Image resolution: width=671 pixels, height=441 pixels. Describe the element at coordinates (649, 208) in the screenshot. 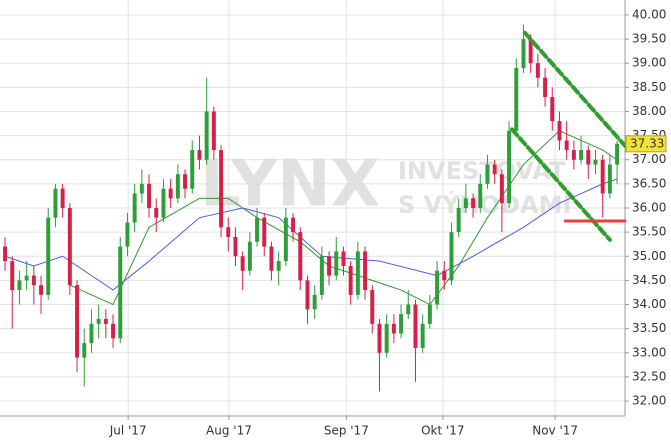

I see `y-tick-label: 36.00` at that location.